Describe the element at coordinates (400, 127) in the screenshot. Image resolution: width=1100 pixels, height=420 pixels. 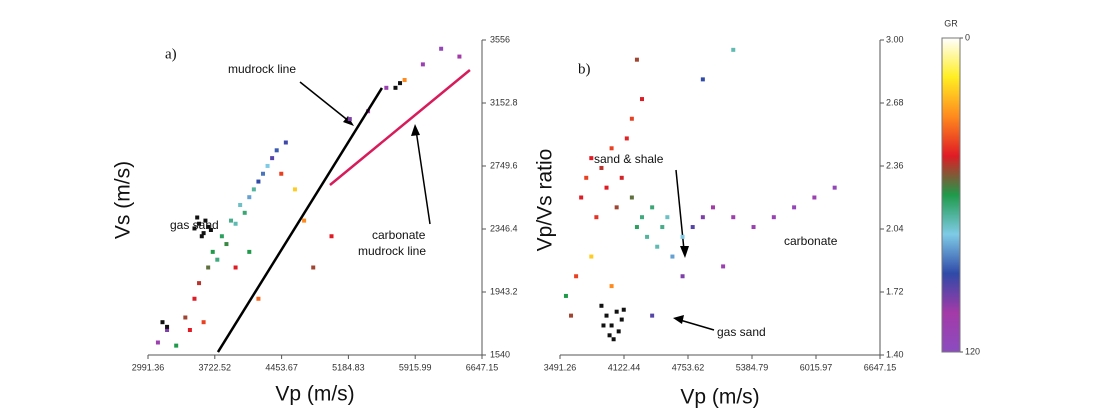
I see `trend-line` at that location.